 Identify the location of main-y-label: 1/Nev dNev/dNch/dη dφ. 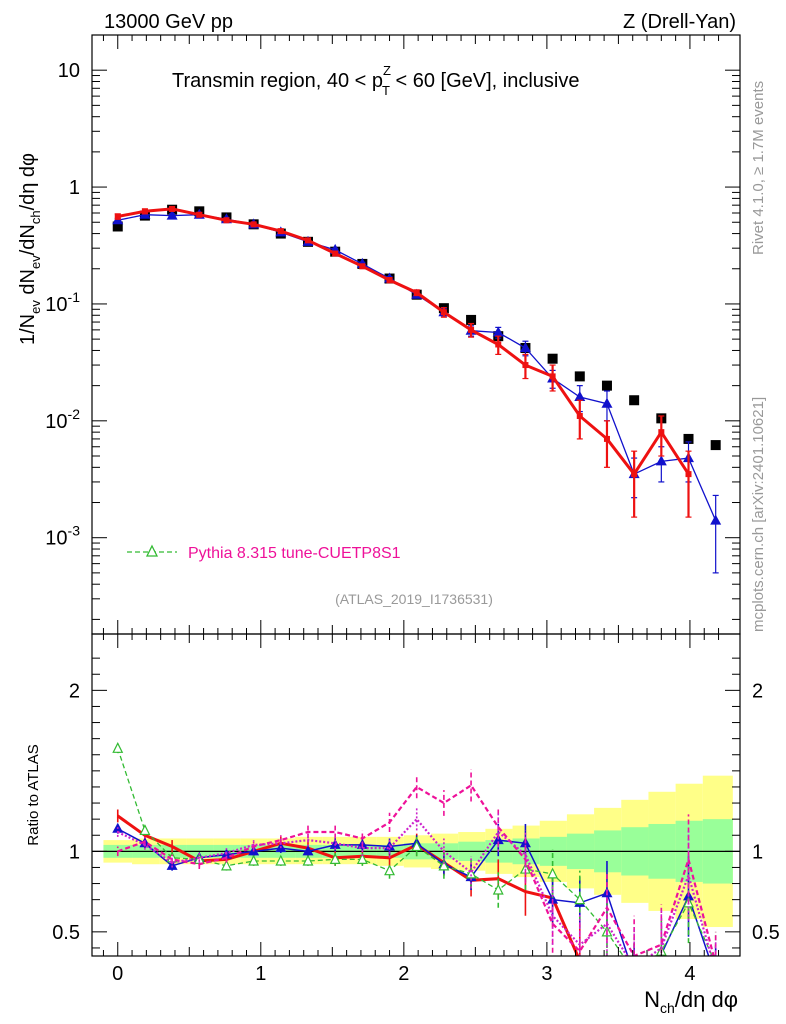
(30, 249).